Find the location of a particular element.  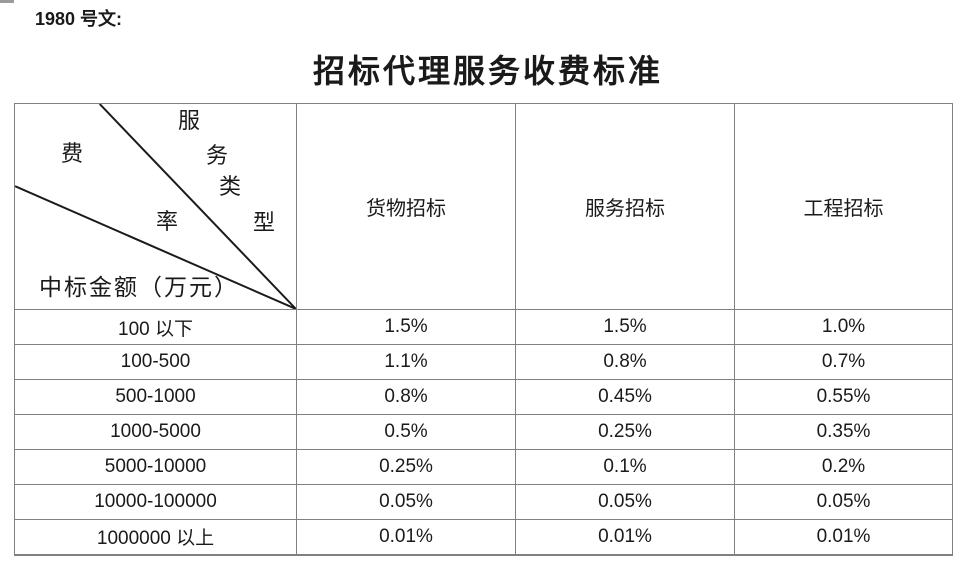

corner-service-type-char-2: 务 is located at coordinates (217, 155).